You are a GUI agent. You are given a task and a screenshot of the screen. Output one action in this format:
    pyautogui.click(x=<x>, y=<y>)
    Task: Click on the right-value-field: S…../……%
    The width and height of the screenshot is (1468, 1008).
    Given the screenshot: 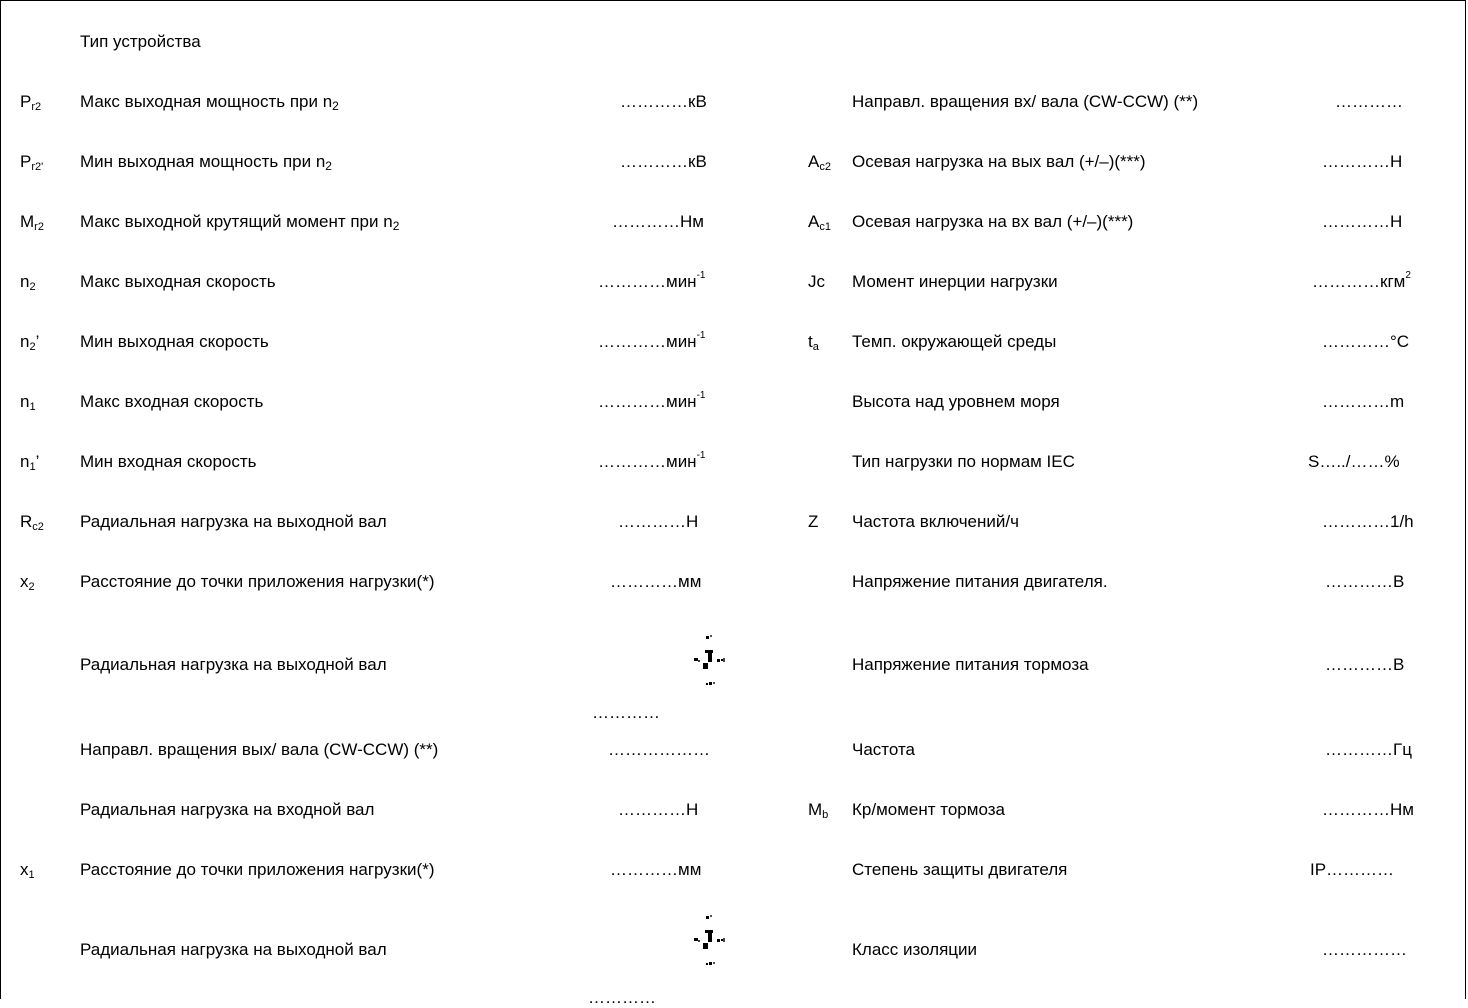 What is the action you would take?
    pyautogui.click(x=1354, y=462)
    